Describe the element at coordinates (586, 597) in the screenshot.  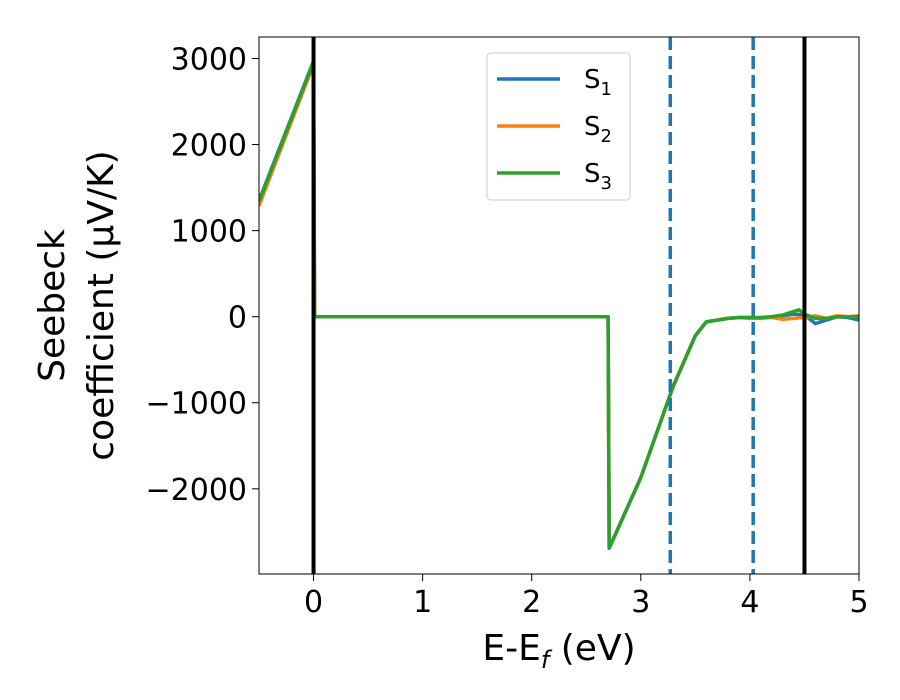
I see `x-axis: 0 1 2 3 4 5` at that location.